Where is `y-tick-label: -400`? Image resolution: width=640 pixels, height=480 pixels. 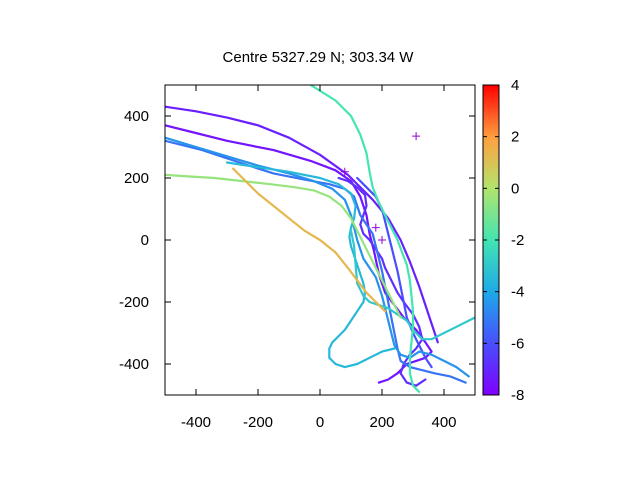
y-tick-label: -400 is located at coordinates (134, 364).